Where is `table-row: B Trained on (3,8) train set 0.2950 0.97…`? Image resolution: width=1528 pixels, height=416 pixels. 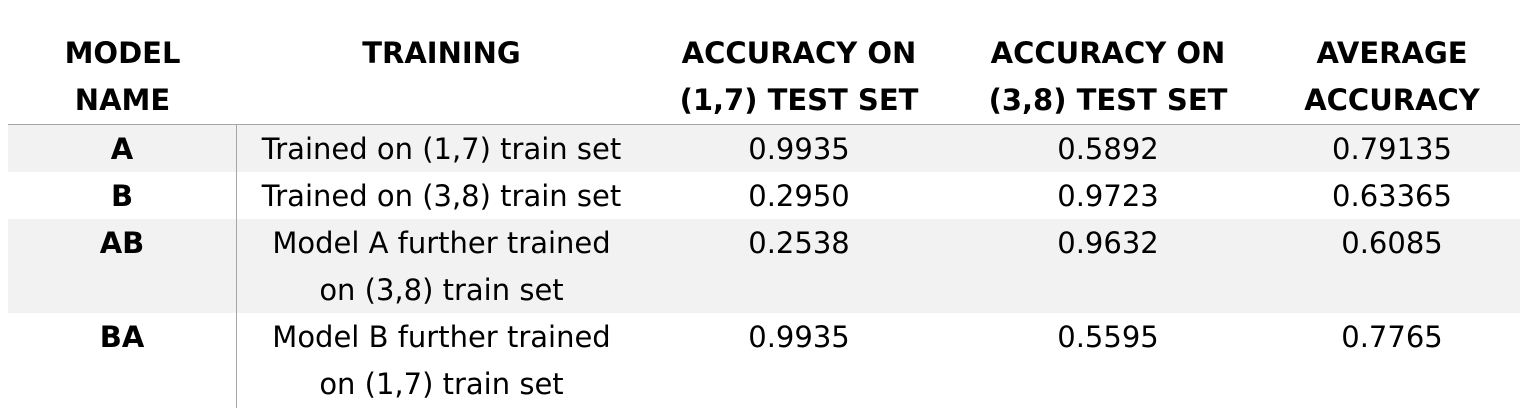
table-row: B Trained on (3,8) train set 0.2950 0.97… is located at coordinates (764, 195).